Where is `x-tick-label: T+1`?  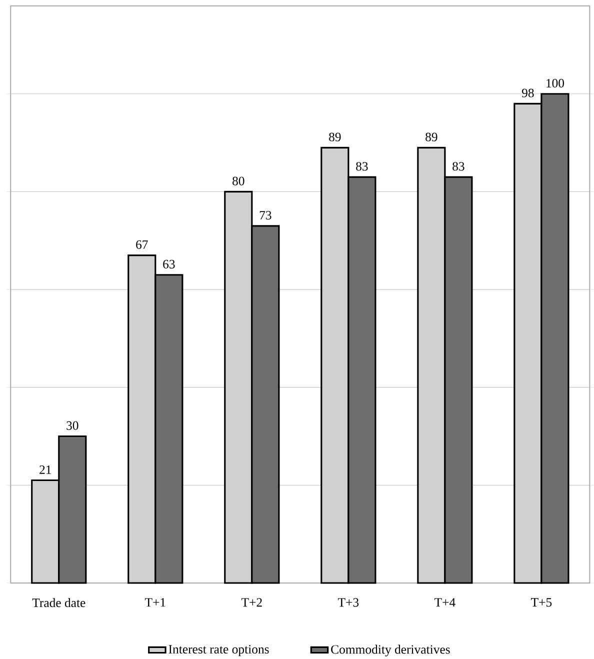
x-tick-label: T+1 is located at coordinates (155, 602).